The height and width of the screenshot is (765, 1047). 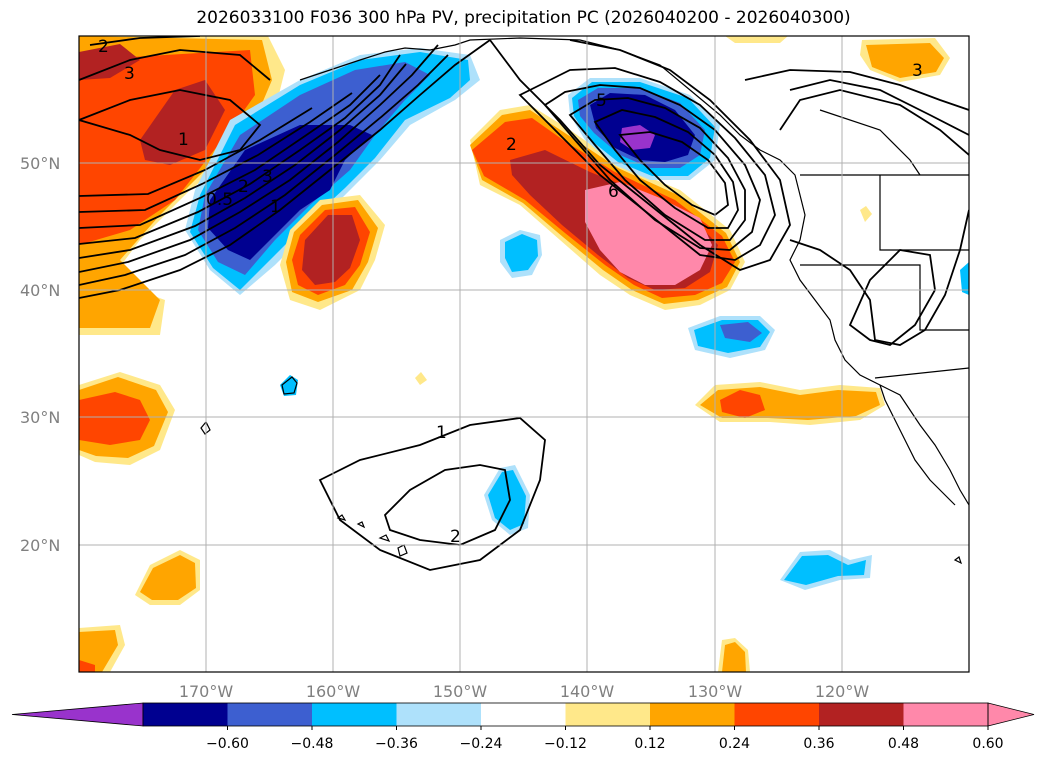 I want to click on colorbar-tick-label: −0.36, so click(x=396, y=744).